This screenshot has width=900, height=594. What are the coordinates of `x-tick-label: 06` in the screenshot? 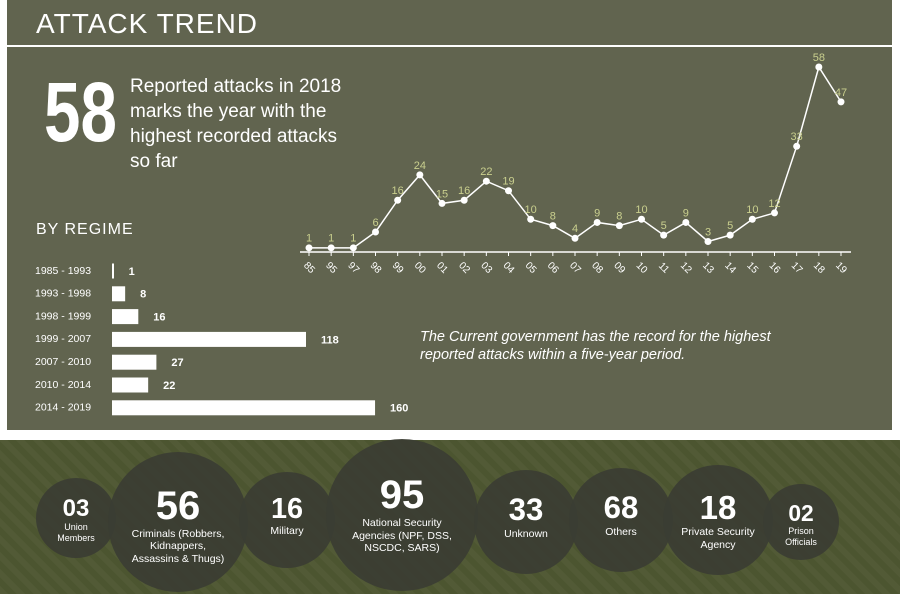 It's located at (553, 268).